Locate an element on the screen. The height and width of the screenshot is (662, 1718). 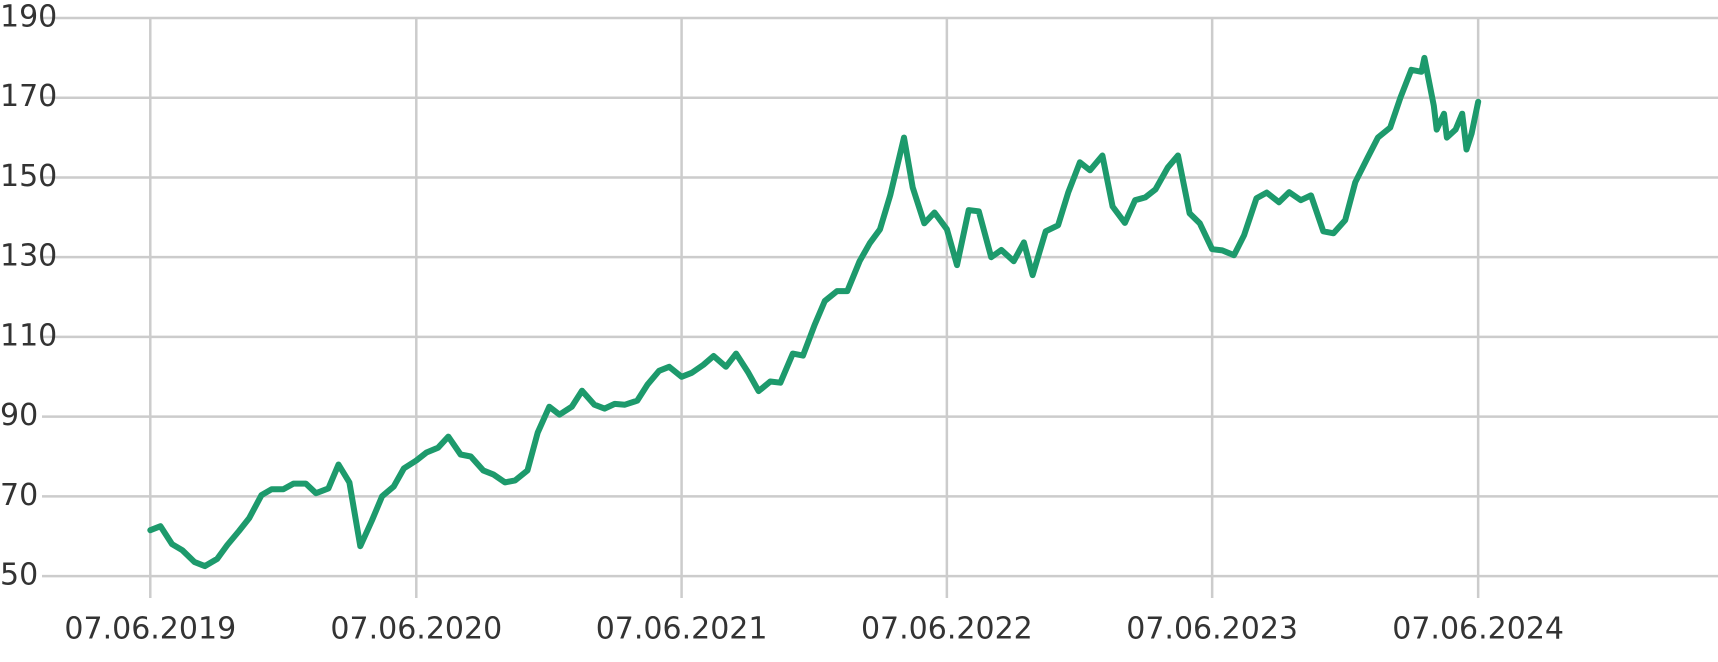
y-tick-label: 70 is located at coordinates (19, 495).